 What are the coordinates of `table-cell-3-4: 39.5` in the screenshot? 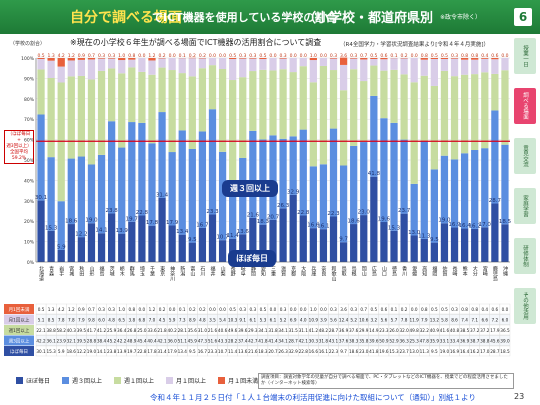 It's located at (82, 340).